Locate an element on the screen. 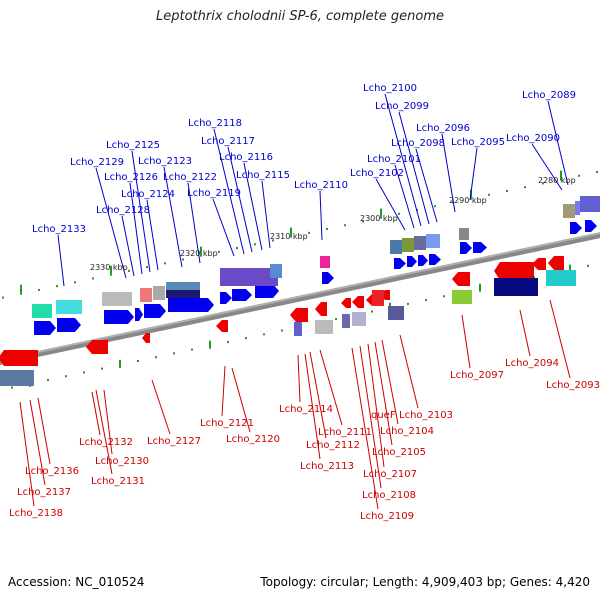  gene-label: Lcho_2113 is located at coordinates (327, 466).